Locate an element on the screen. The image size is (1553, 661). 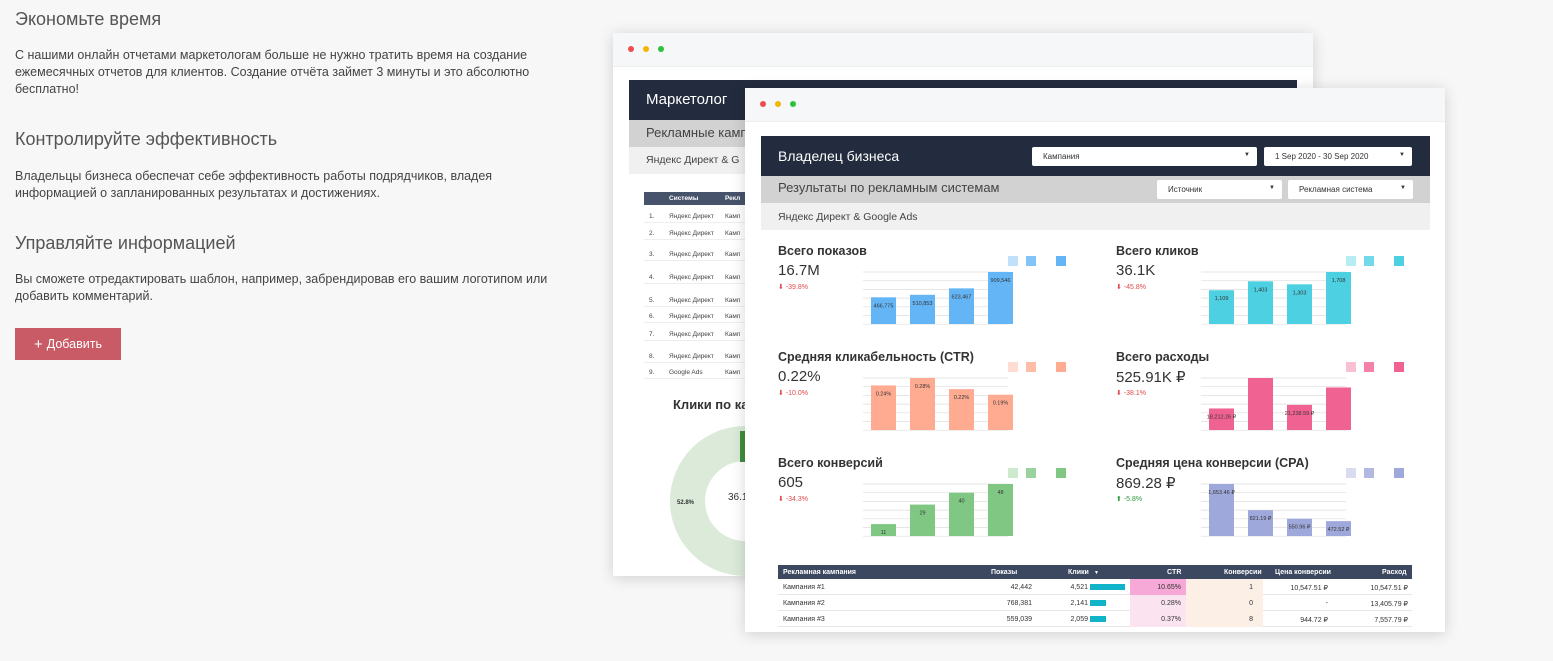
bar-label: 1,708 is located at coordinates (1339, 281).